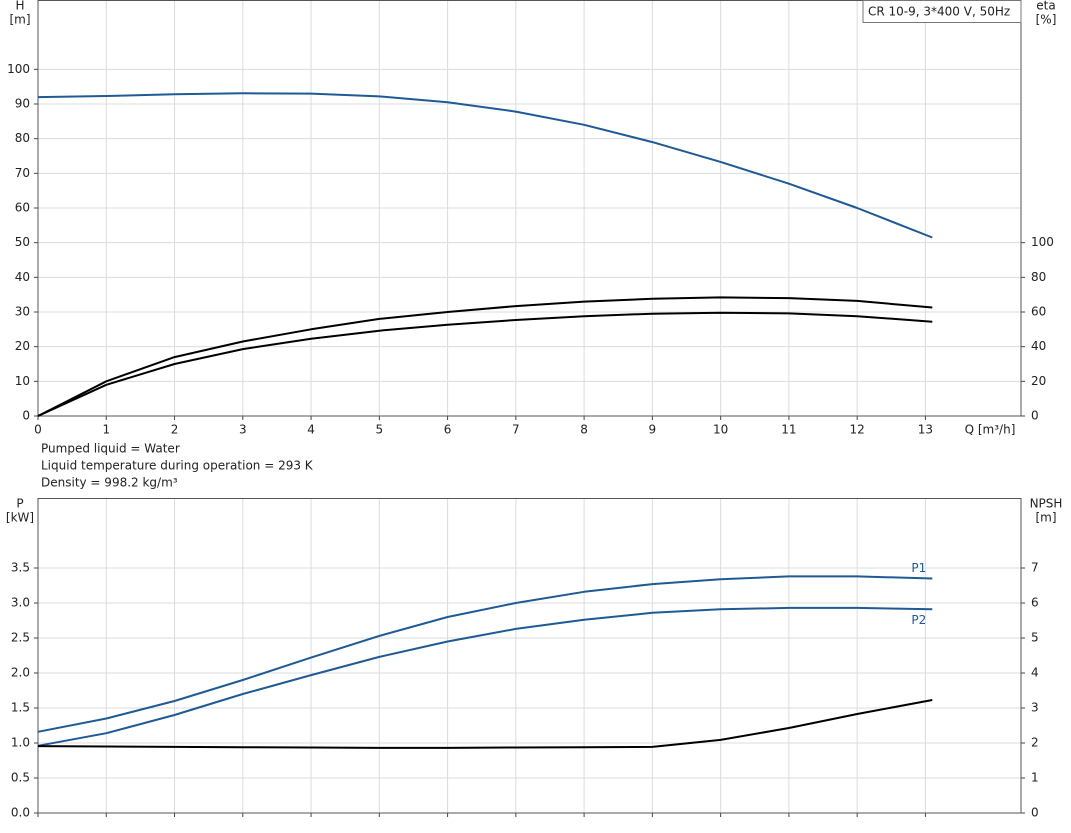 This screenshot has width=1071, height=833. What do you see at coordinates (110, 449) in the screenshot?
I see `note: Pumped liquid = Water` at bounding box center [110, 449].